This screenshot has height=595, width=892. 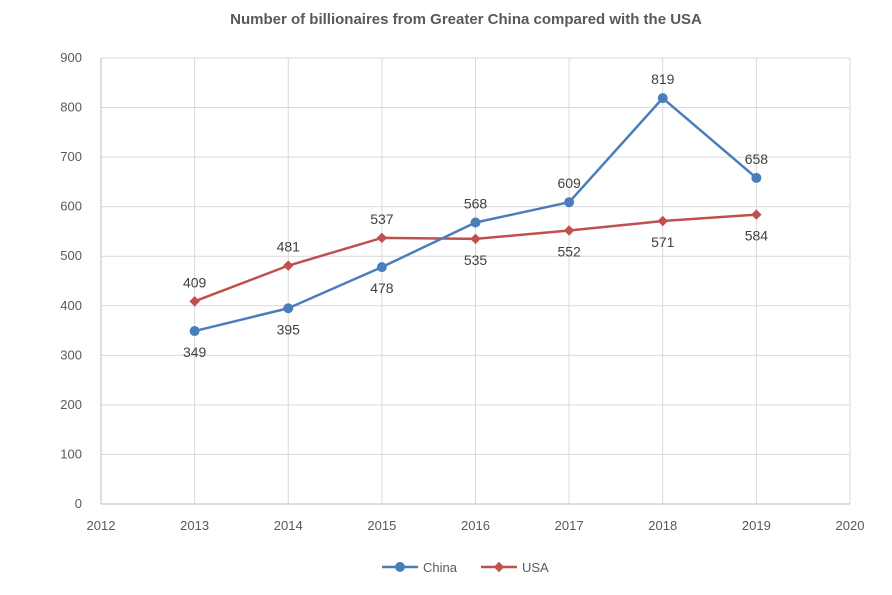 What do you see at coordinates (850, 525) in the screenshot?
I see `x-tick-label: 2020` at bounding box center [850, 525].